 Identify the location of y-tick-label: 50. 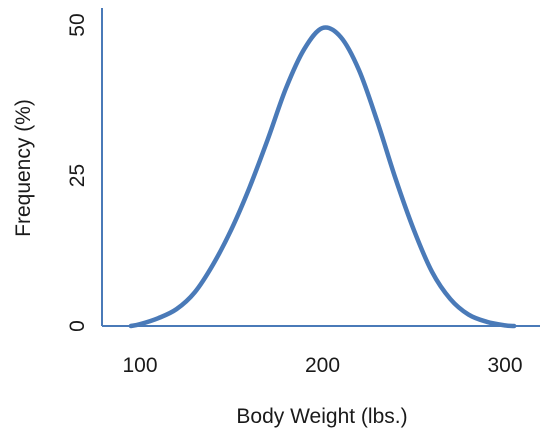
(77, 24).